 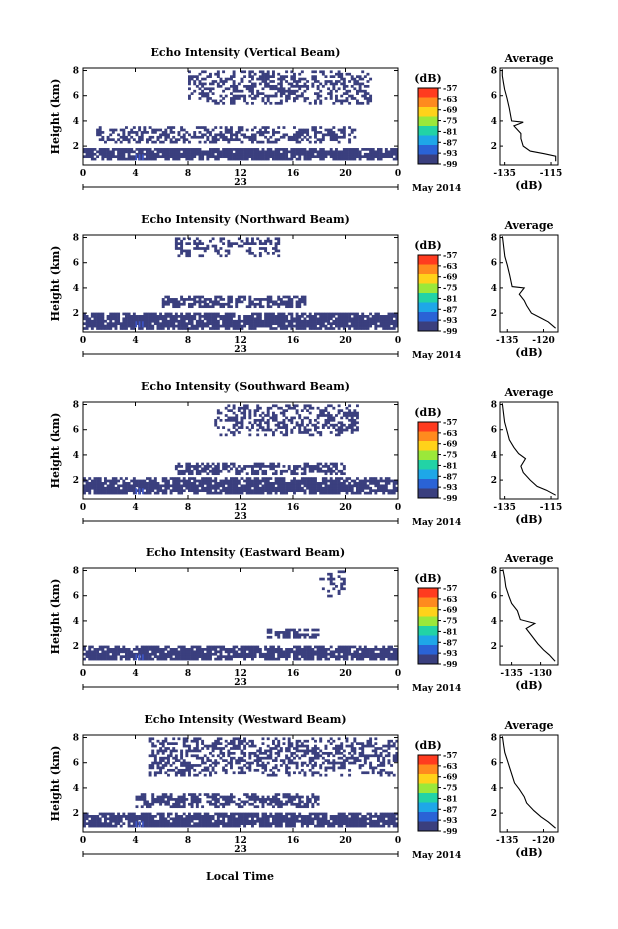 What do you see at coordinates (494, 239) in the screenshot?
I see `average-y-tick-label: 8` at bounding box center [494, 239].